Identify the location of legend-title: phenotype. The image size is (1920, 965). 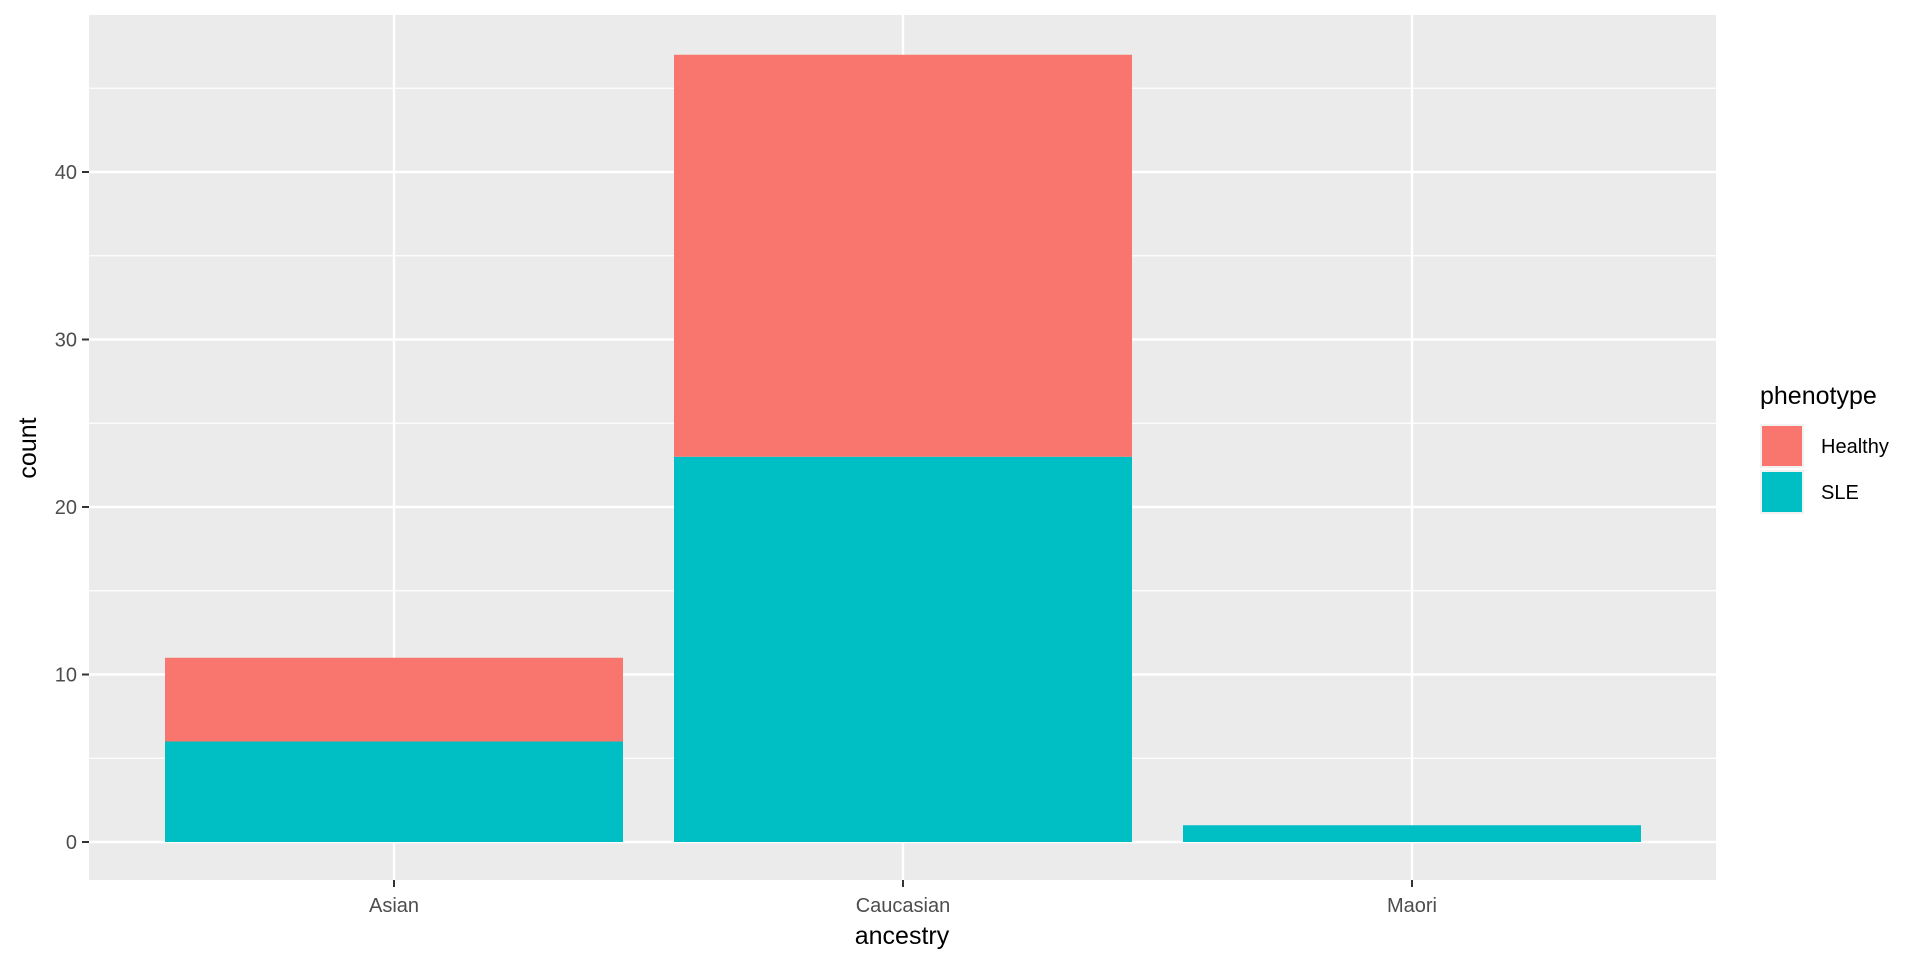
(1818, 396).